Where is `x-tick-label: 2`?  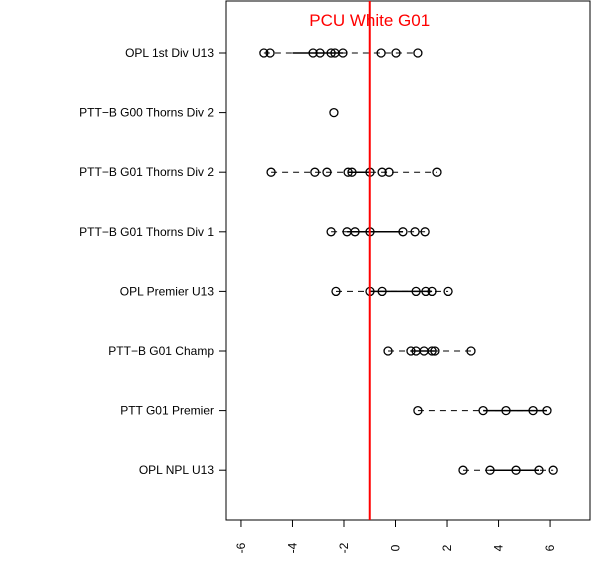
x-tick-label: 2 is located at coordinates (447, 547).